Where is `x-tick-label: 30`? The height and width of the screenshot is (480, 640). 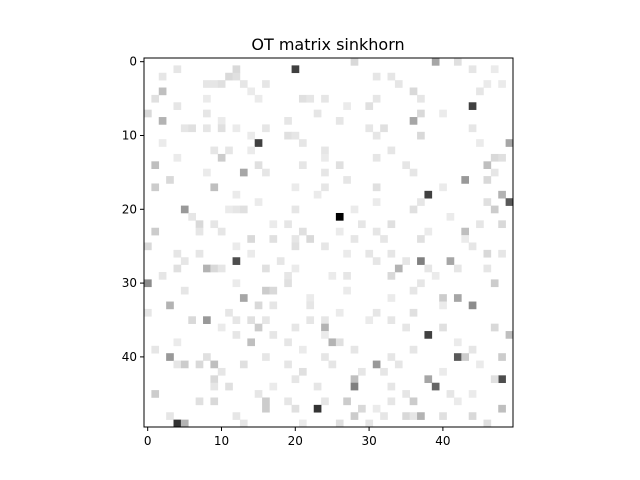
x-tick-label: 30 is located at coordinates (368, 441).